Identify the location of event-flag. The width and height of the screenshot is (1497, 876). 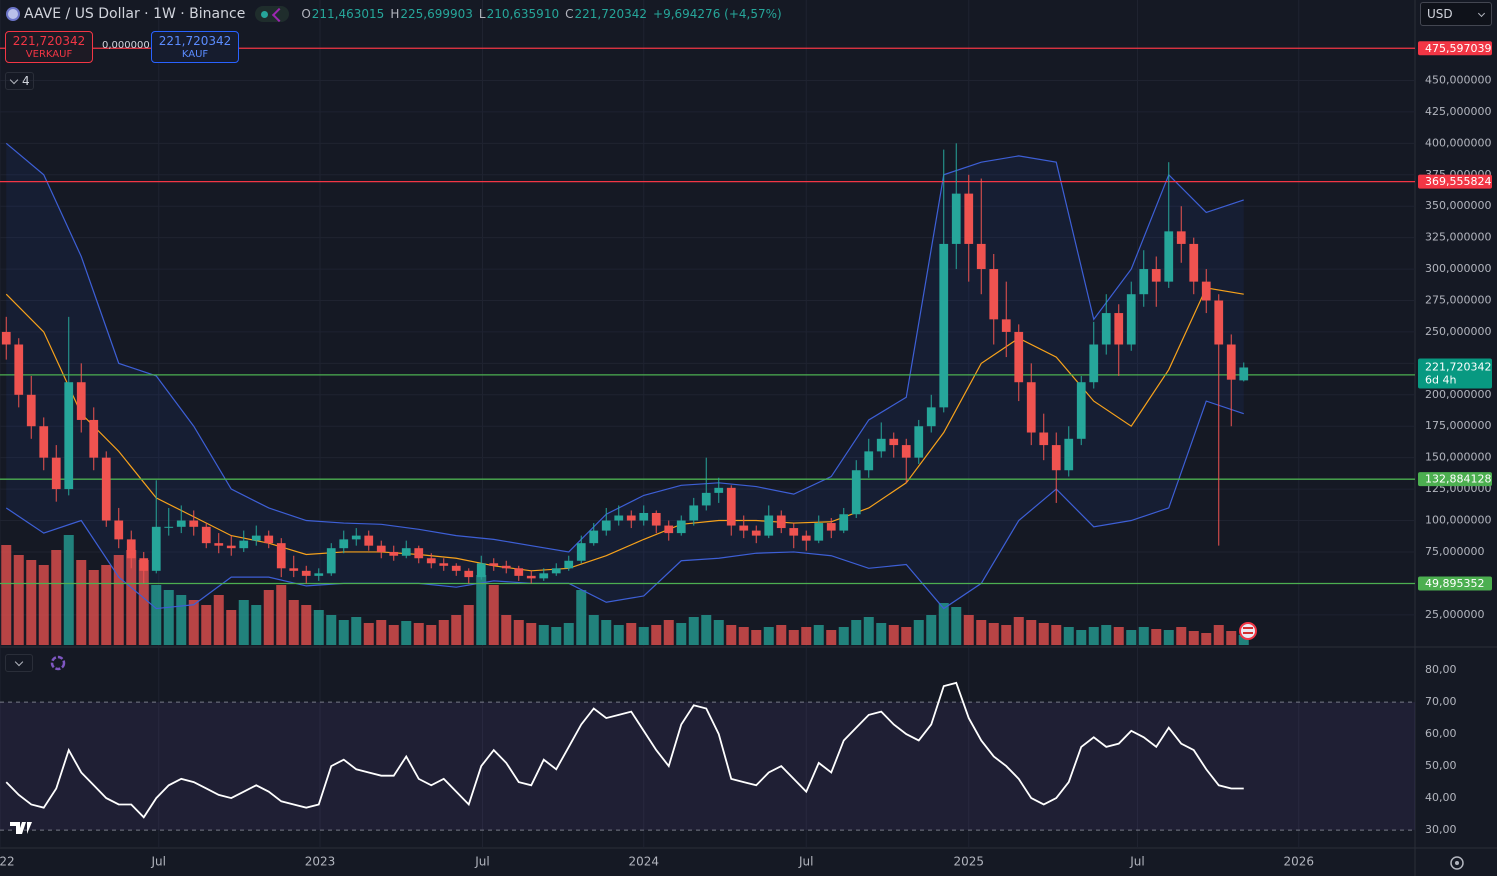
(1248, 631).